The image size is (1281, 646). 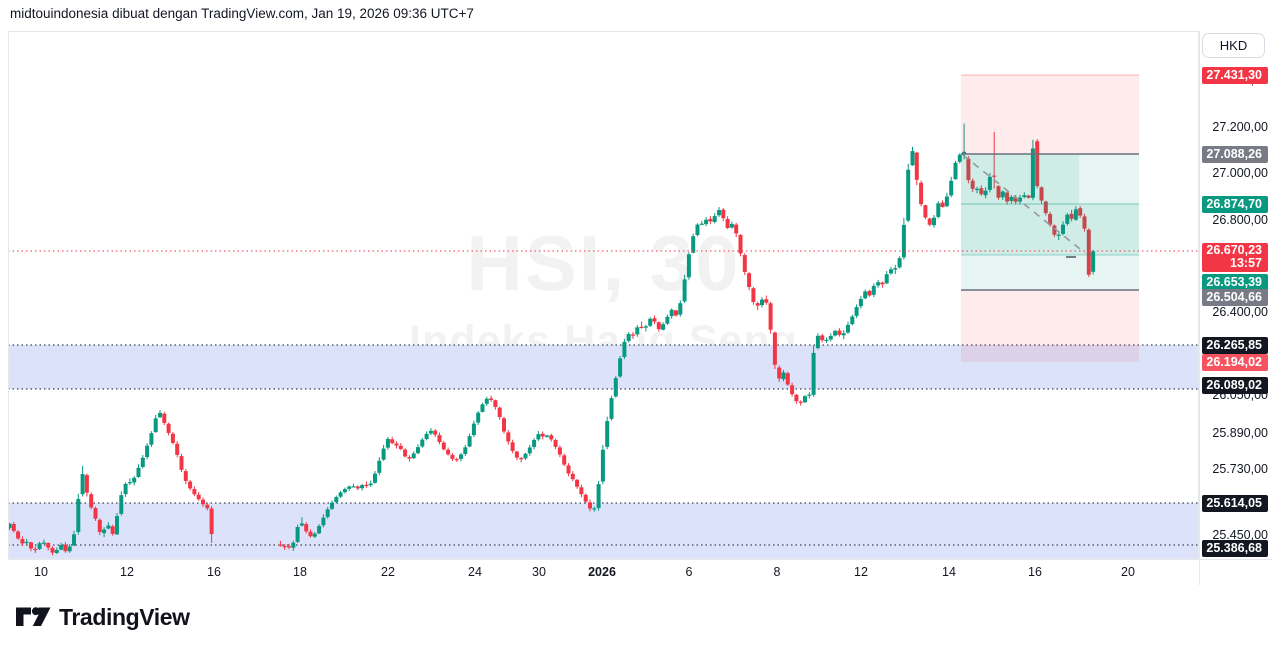 What do you see at coordinates (300, 572) in the screenshot?
I see `time-tick: 18` at bounding box center [300, 572].